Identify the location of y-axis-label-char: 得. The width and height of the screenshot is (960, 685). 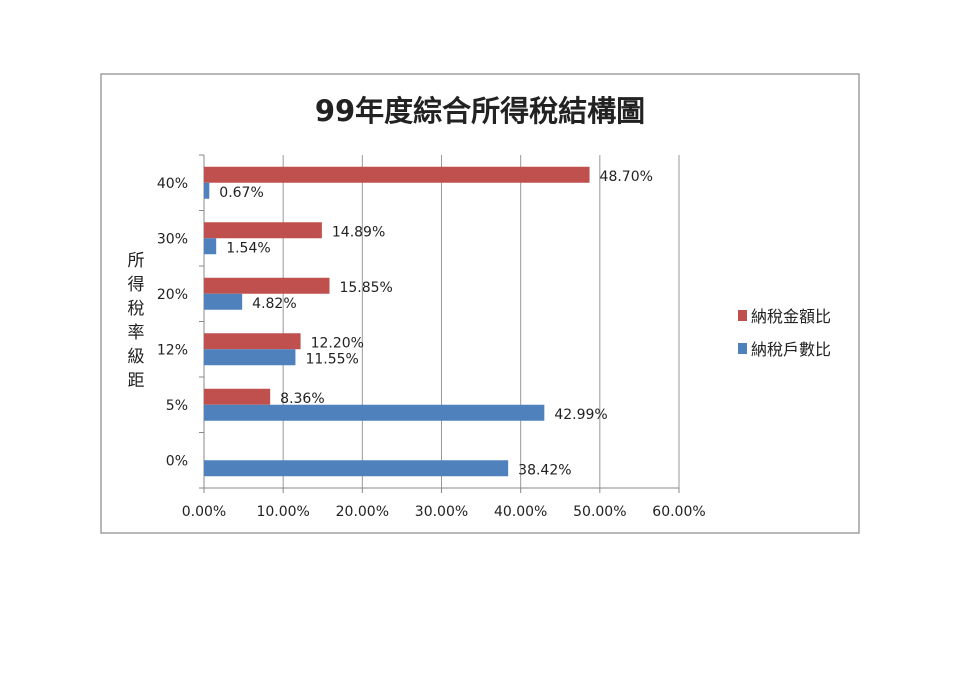
(136, 285).